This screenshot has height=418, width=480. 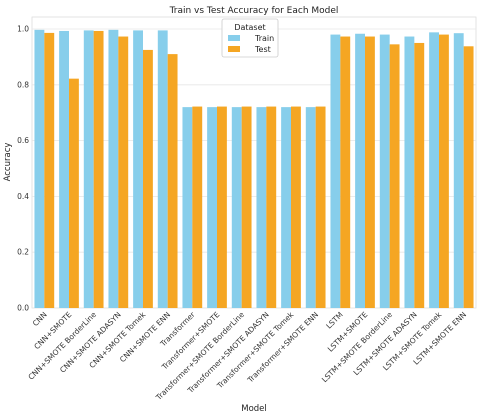 I want to click on legend-swatch-test, so click(x=234, y=49).